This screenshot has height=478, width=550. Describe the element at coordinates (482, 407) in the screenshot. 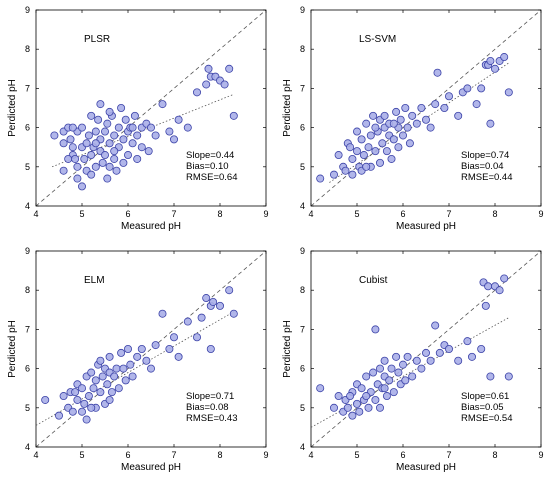

I see `stat-bias: Bias=0.05` at that location.